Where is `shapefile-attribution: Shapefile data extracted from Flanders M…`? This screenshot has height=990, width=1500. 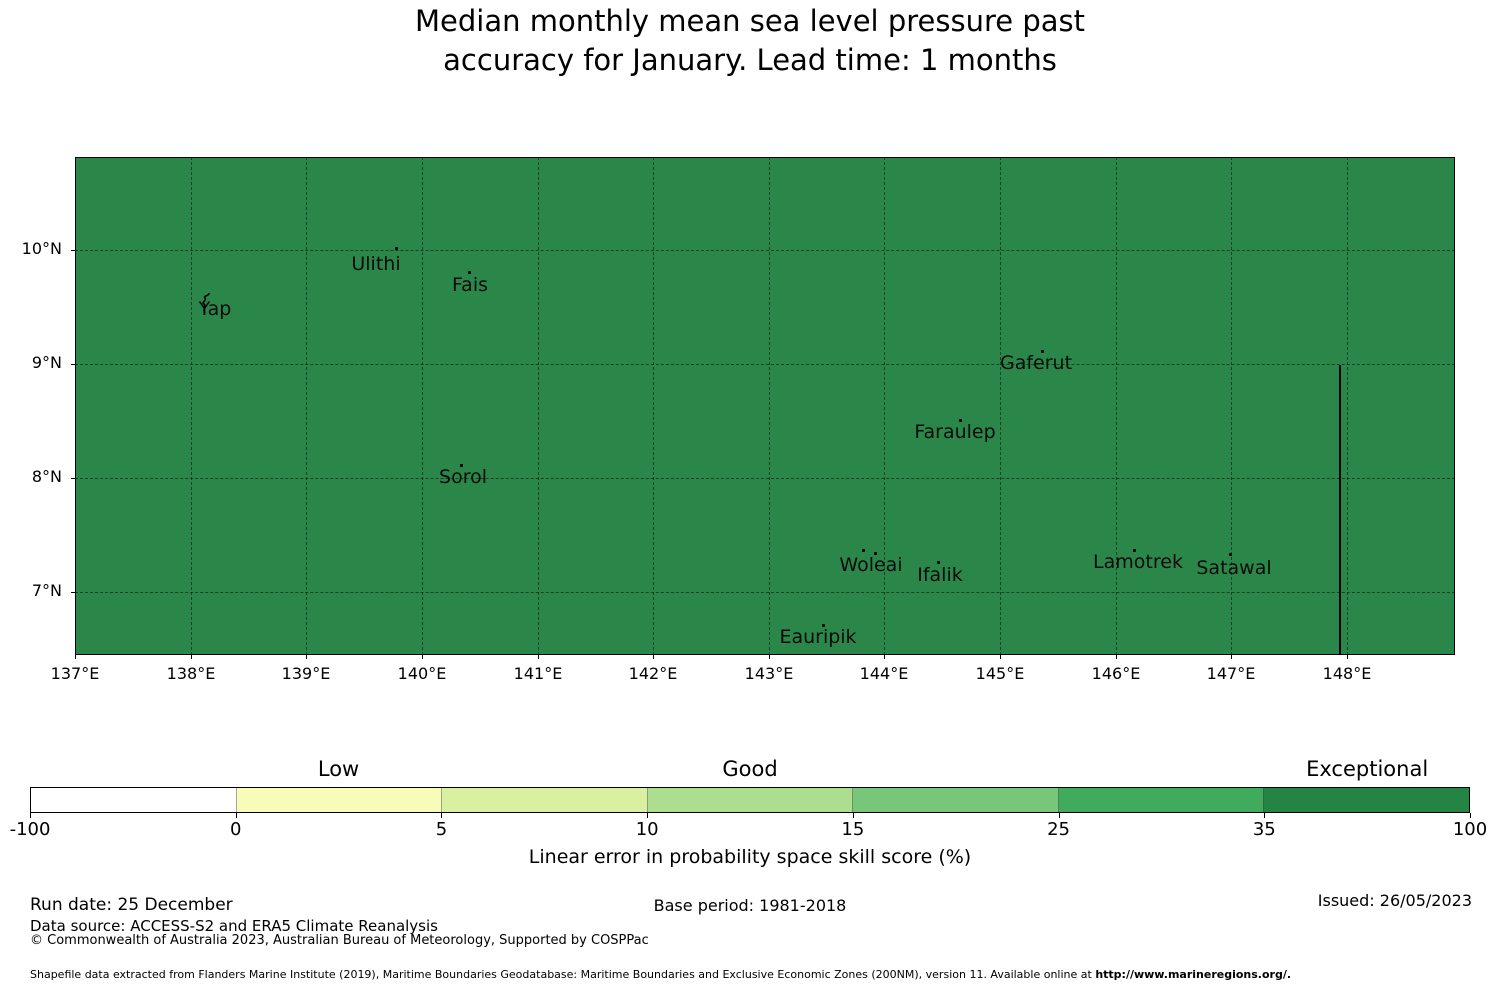
shapefile-attribution: Shapefile data extracted from Flanders M… is located at coordinates (660, 974).